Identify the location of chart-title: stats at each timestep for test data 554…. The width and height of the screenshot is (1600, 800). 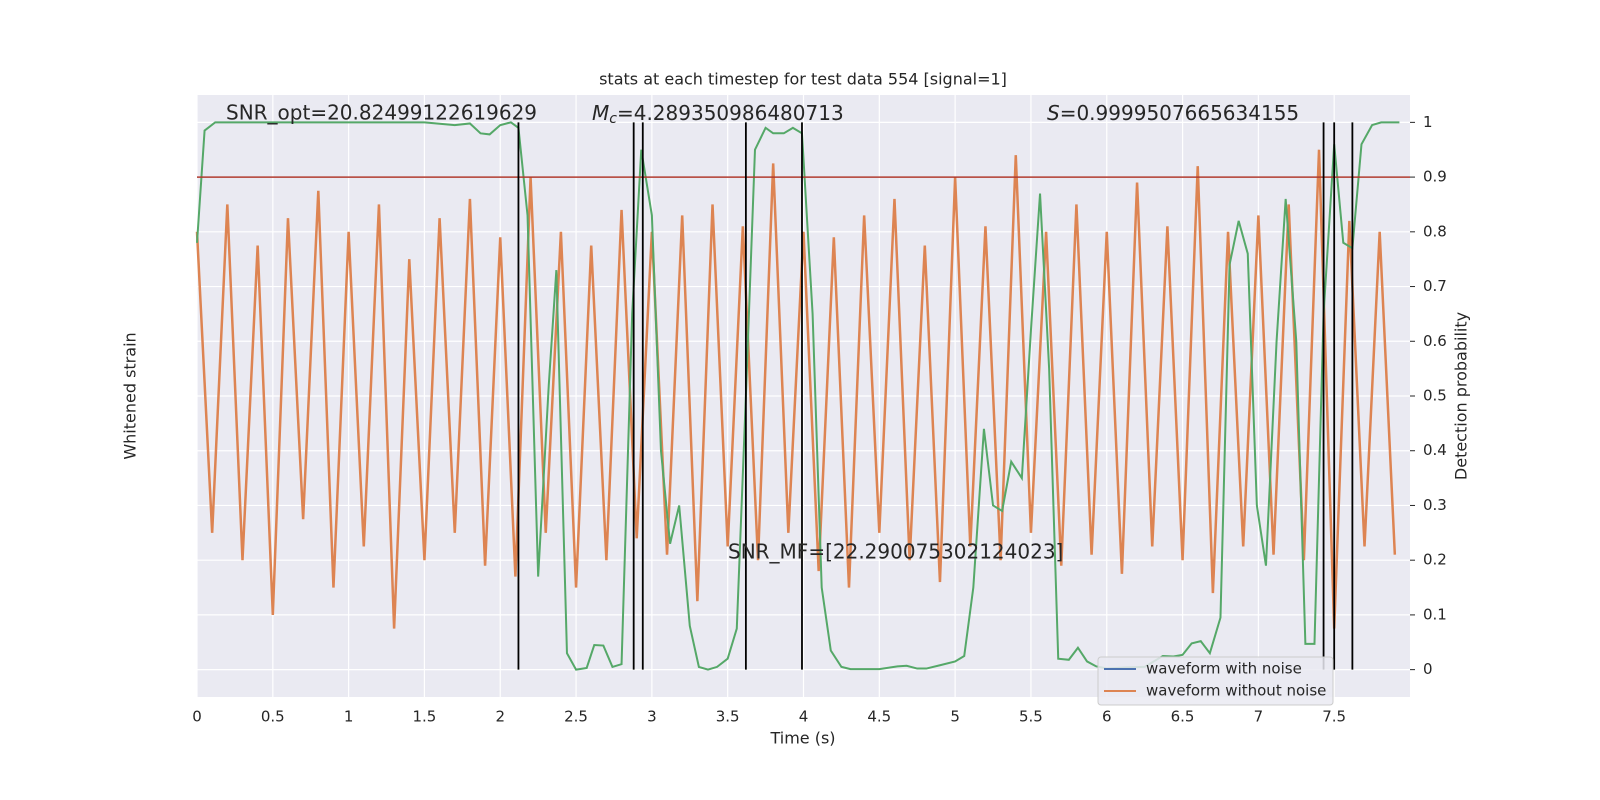
(803, 79).